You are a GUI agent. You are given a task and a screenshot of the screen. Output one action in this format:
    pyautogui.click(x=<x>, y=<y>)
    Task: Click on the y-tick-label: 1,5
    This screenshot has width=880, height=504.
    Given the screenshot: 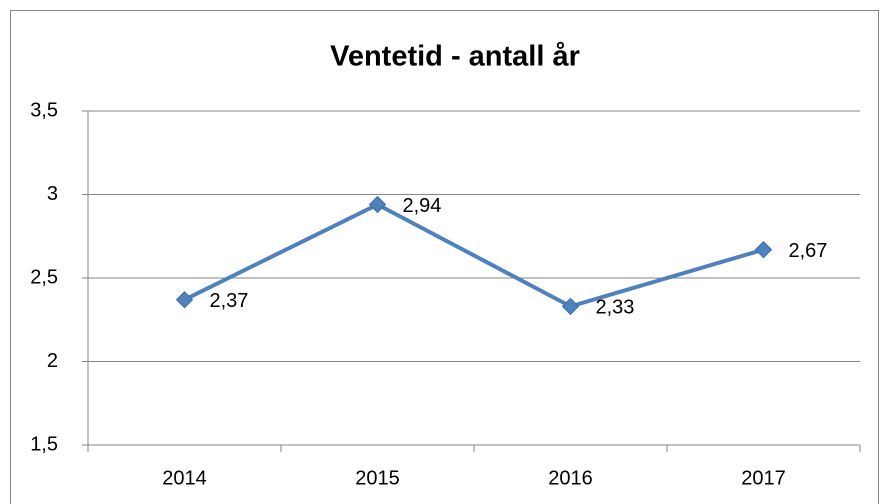 What is the action you would take?
    pyautogui.click(x=44, y=444)
    